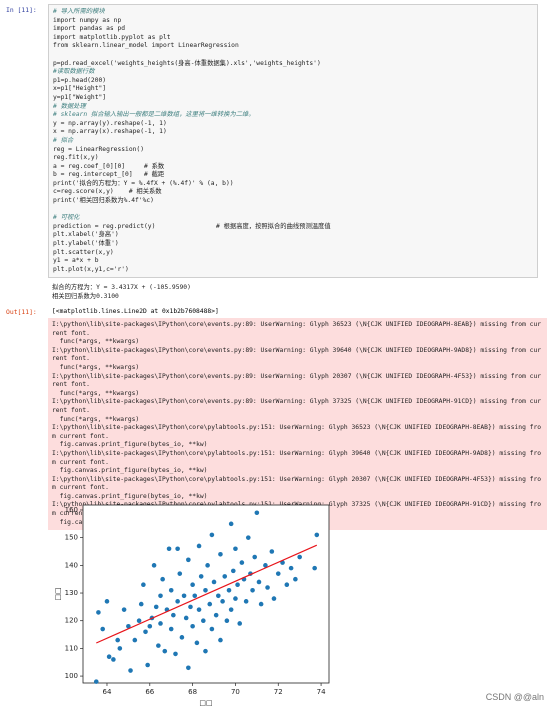 The height and width of the screenshot is (711, 558). What do you see at coordinates (235, 692) in the screenshot?
I see `x-tick-label: 70` at bounding box center [235, 692].